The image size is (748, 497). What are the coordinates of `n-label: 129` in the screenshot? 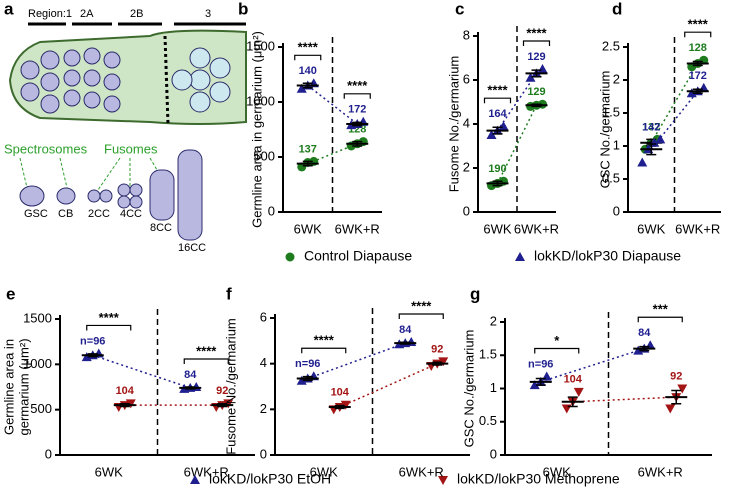 It's located at (536, 57).